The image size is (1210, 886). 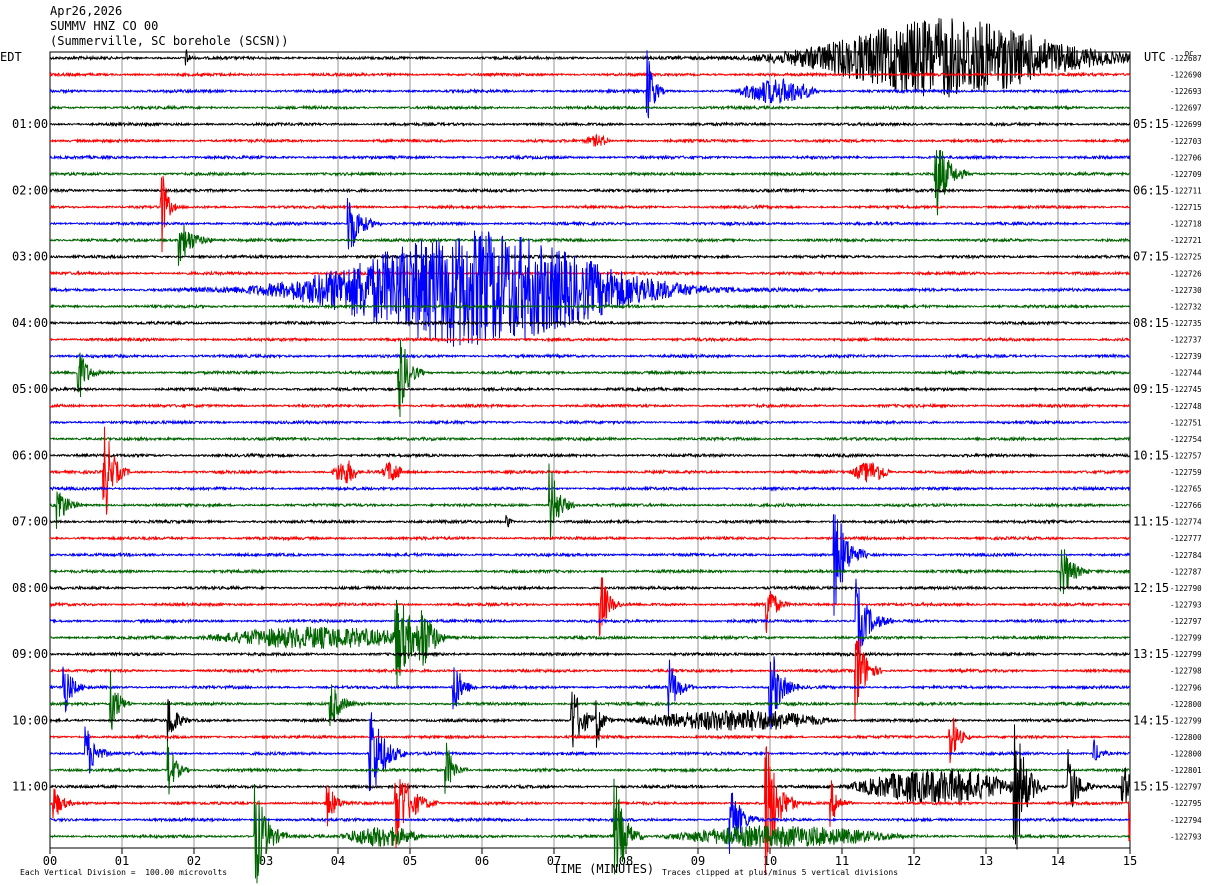 I want to click on left-time-label: 01:00, so click(x=30, y=124).